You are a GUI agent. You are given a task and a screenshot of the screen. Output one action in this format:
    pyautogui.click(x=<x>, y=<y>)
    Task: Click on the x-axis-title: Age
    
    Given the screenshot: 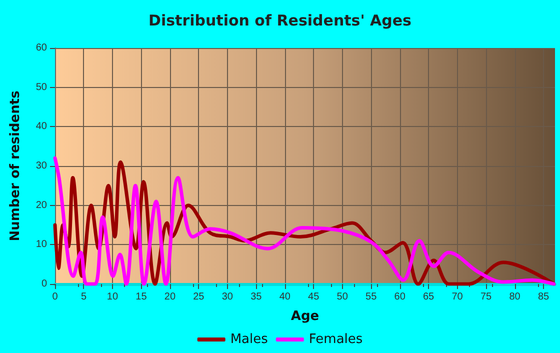 What is the action you would take?
    pyautogui.click(x=305, y=316)
    